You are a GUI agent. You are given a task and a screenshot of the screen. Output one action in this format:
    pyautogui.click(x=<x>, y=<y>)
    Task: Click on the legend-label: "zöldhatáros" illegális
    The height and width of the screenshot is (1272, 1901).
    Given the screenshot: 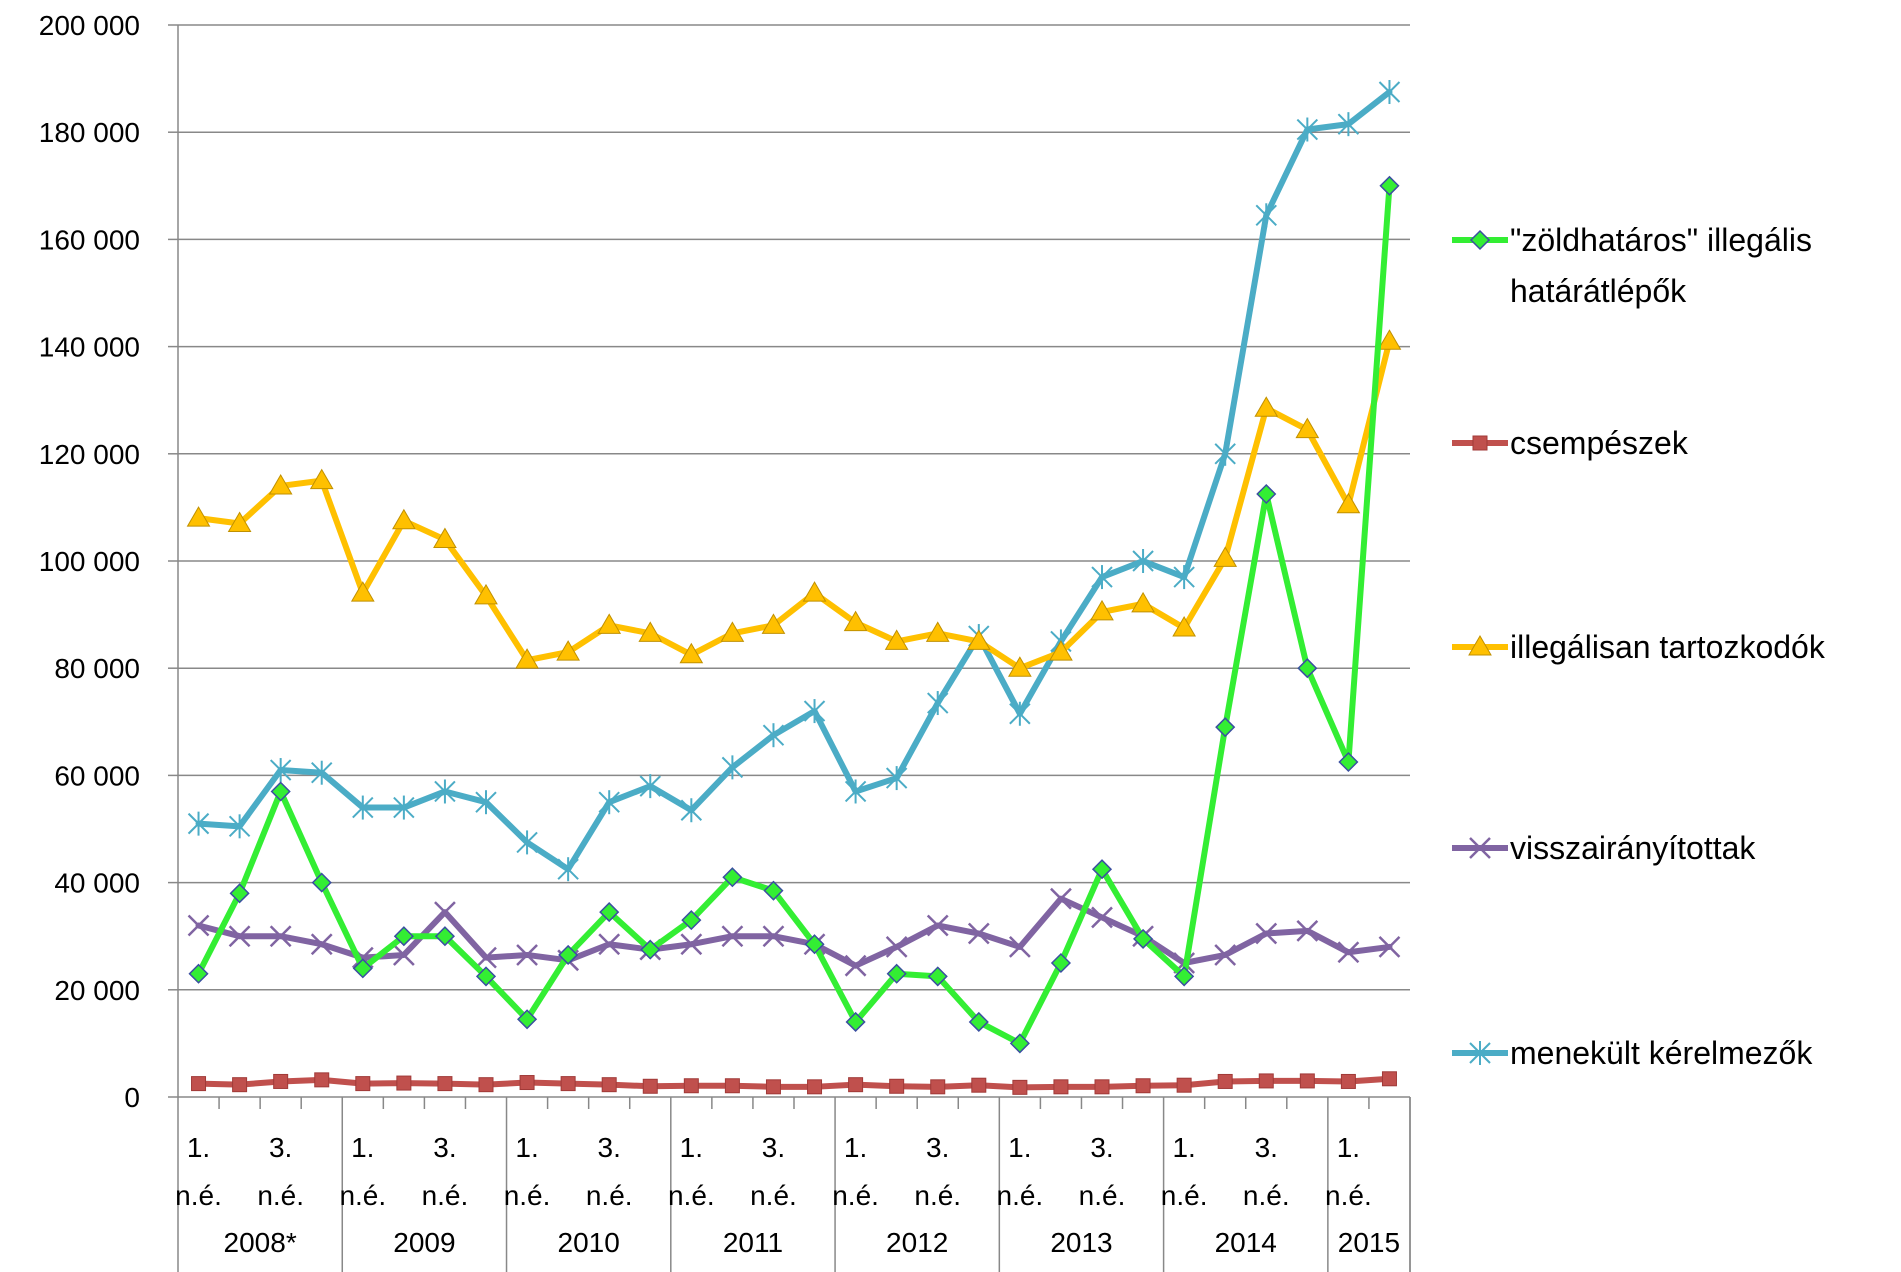 What is the action you would take?
    pyautogui.click(x=1661, y=240)
    